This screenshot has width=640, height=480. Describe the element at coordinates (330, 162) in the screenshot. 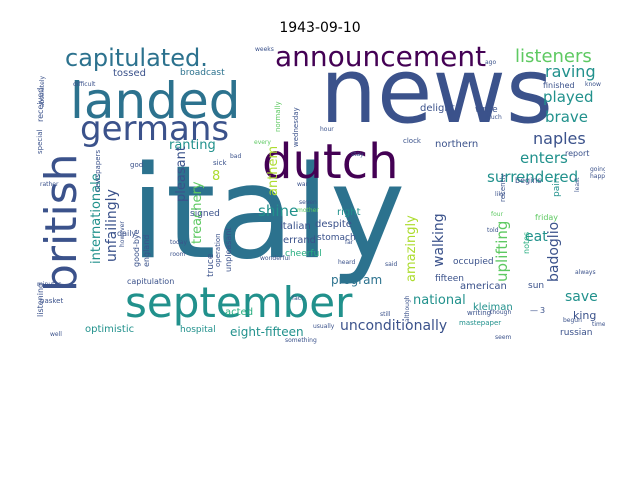

I see `cloud-word: dutch` at that location.